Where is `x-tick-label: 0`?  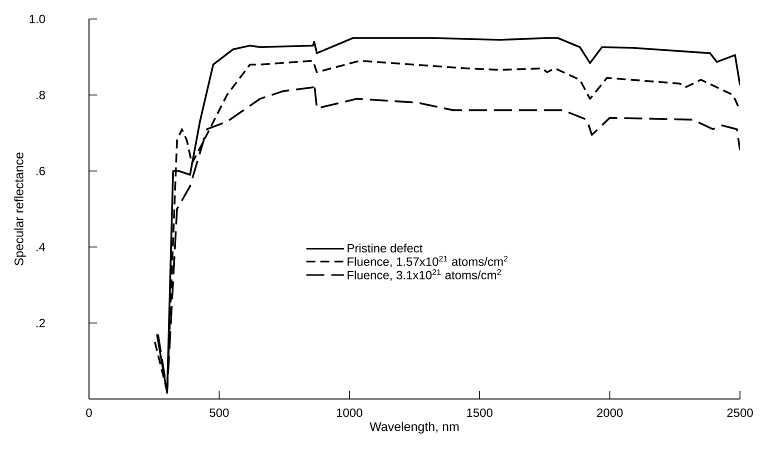 x-tick-label: 0 is located at coordinates (89, 413).